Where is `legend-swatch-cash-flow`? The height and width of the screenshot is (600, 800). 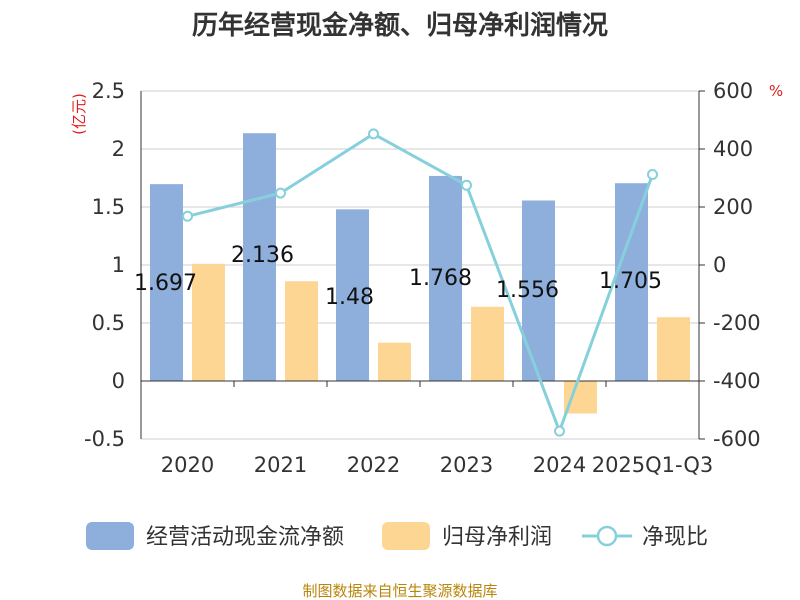
legend-swatch-cash-flow is located at coordinates (110, 536).